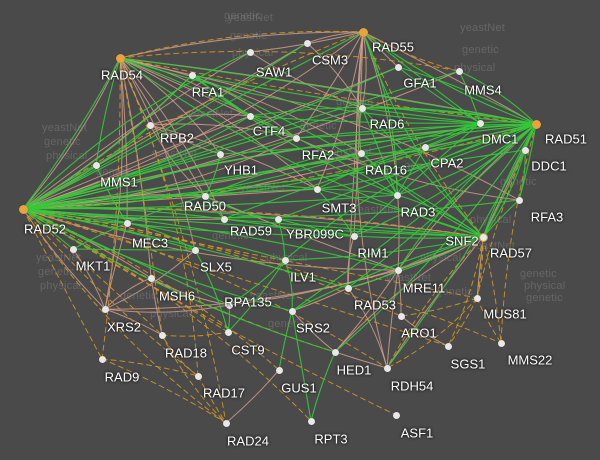 The height and width of the screenshot is (460, 600). What do you see at coordinates (205, 206) in the screenshot?
I see `node-label-rad50: RAD50` at bounding box center [205, 206].